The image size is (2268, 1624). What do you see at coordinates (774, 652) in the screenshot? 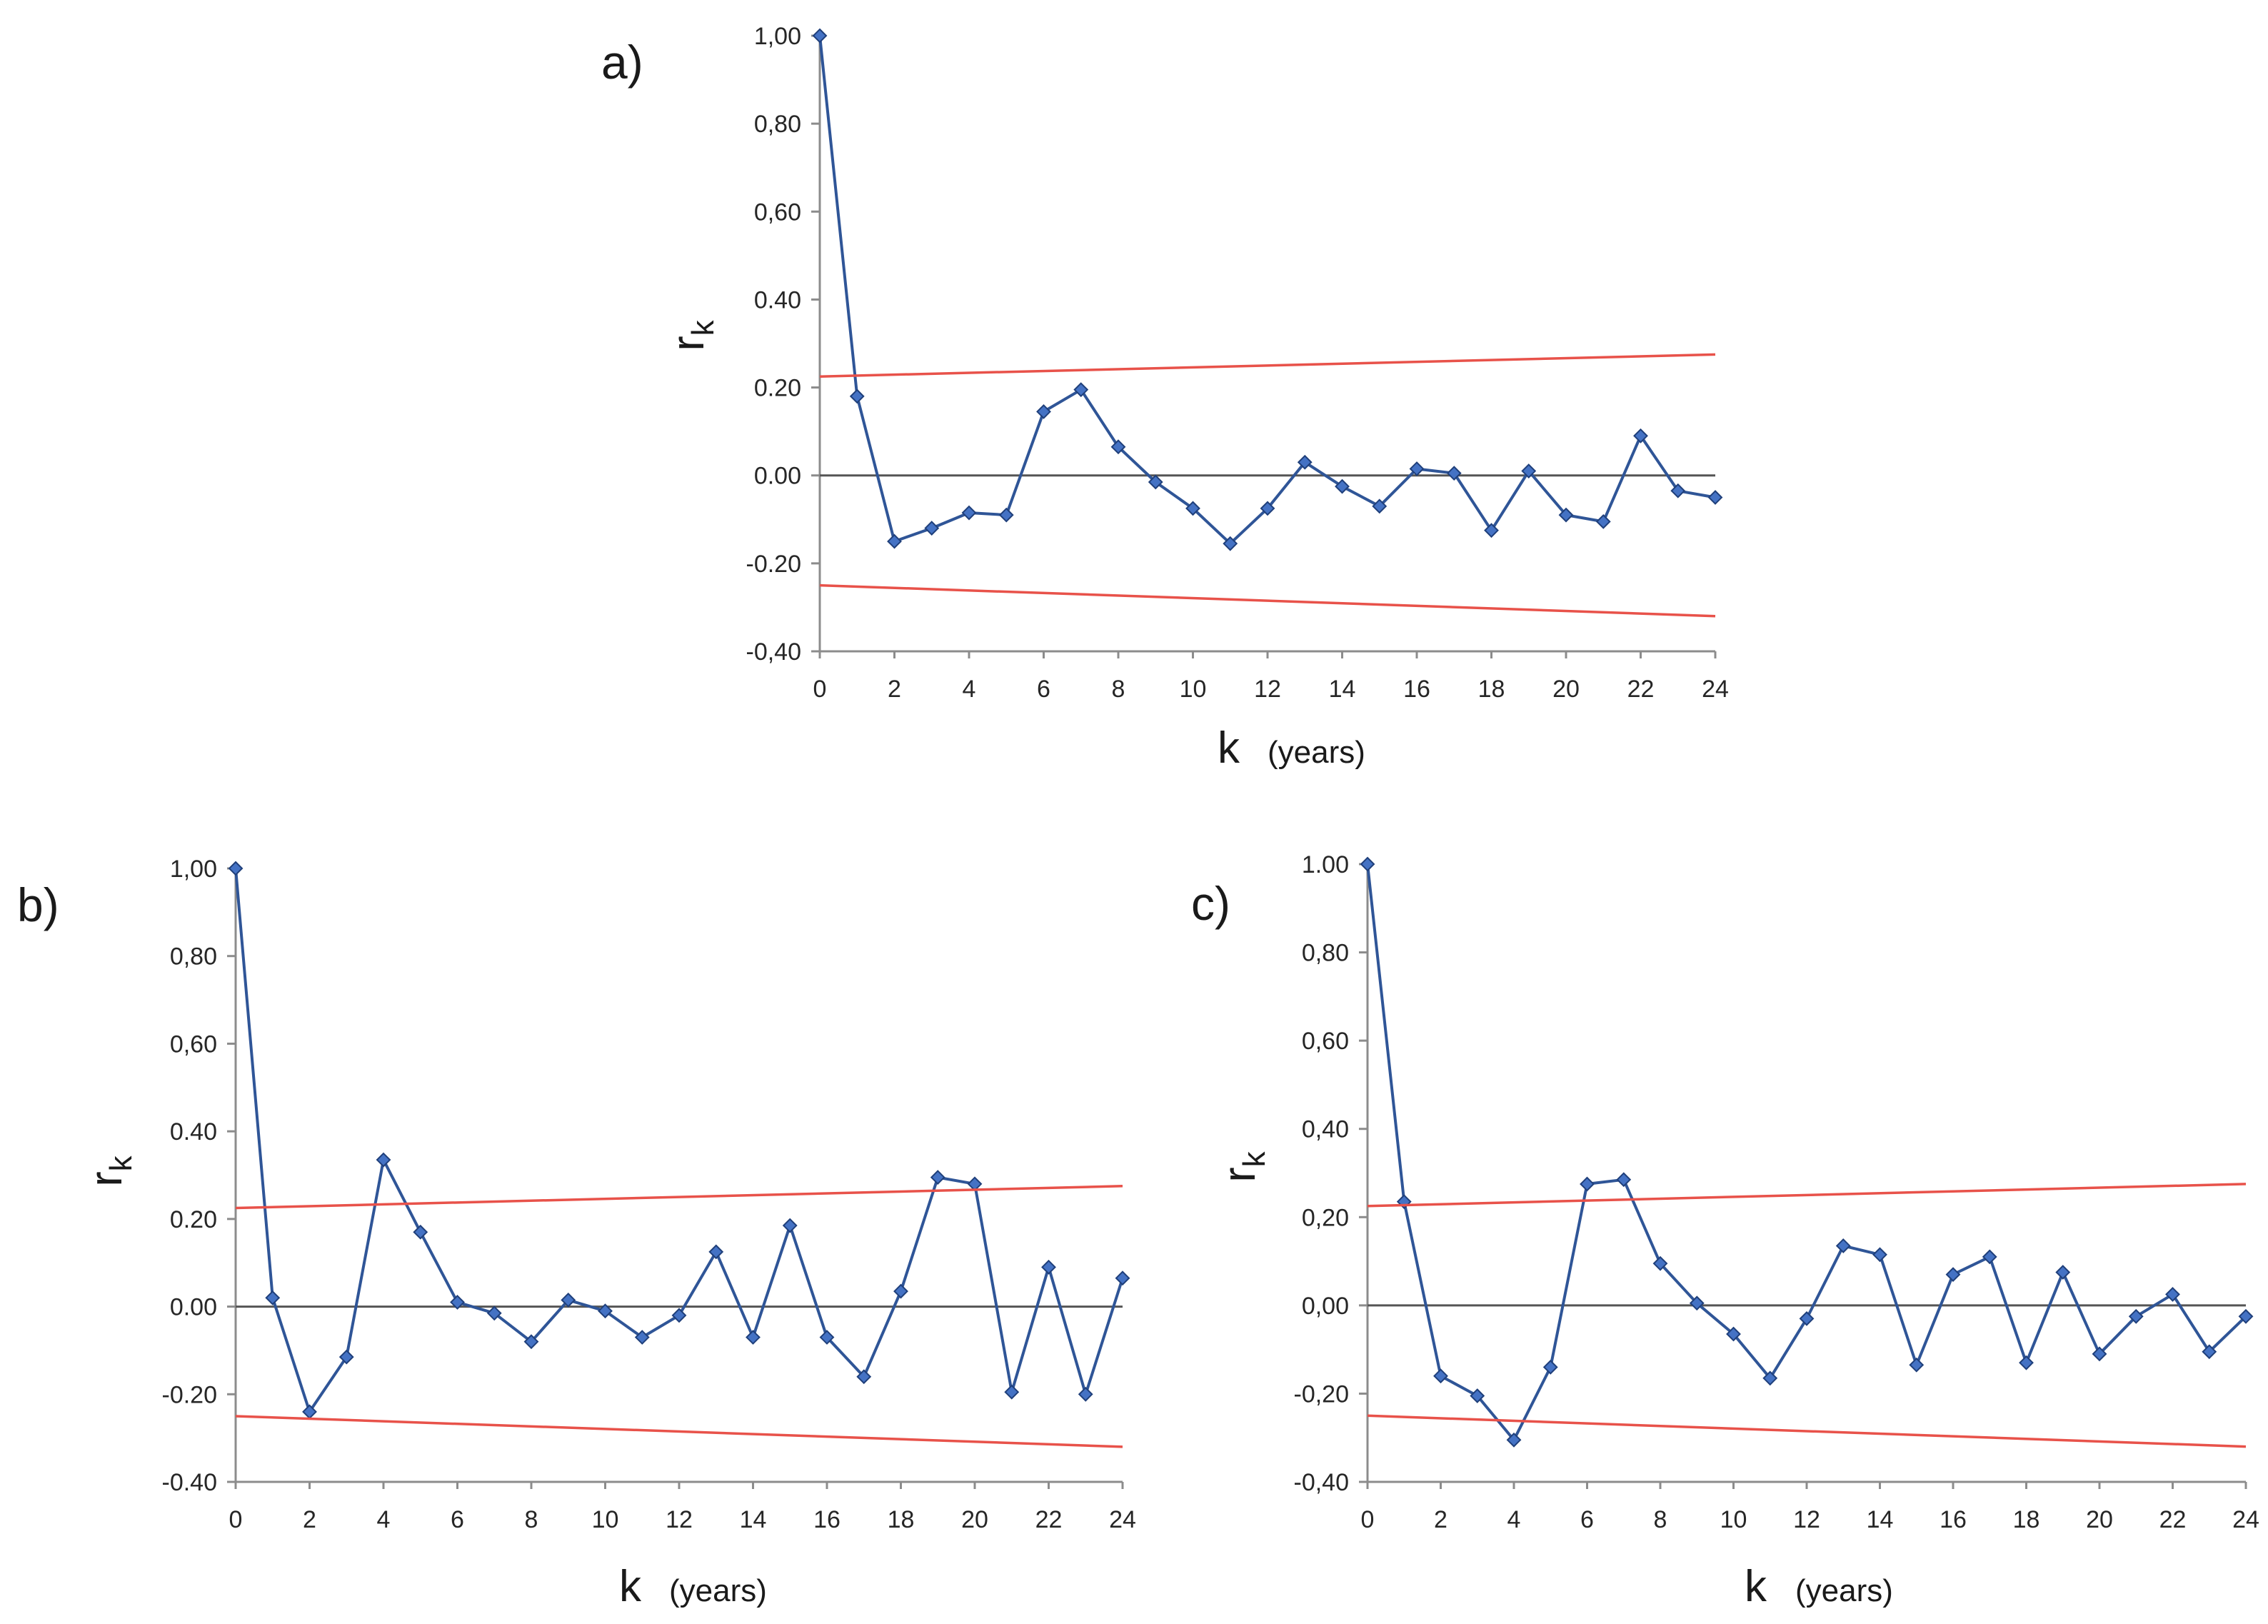
I see `y-tick-label: -0,40` at bounding box center [774, 652].